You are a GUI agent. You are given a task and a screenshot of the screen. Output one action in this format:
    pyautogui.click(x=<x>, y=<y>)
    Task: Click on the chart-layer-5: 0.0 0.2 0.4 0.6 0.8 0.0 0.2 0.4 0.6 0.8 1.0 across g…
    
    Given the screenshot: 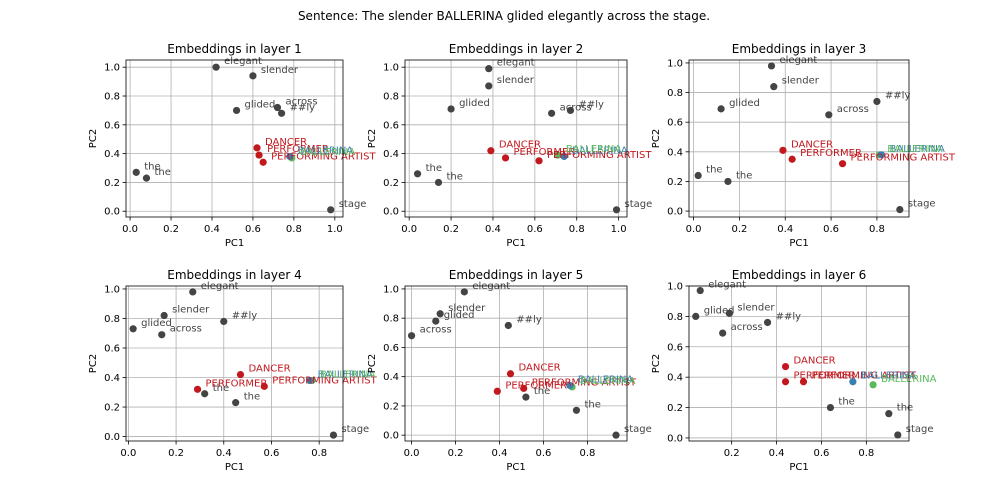 What is the action you would take?
    pyautogui.click(x=509, y=370)
    